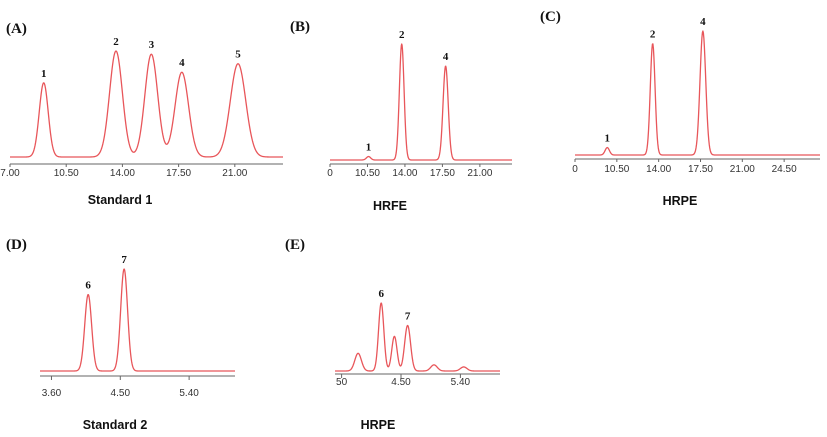 The image size is (827, 437). I want to click on plot-e: 50 4.50 5.40 6 7, so click(417, 338).